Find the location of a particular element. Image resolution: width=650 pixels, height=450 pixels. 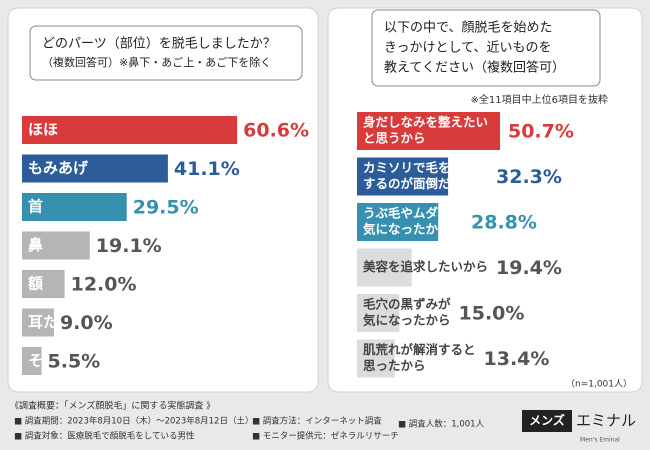

value-label: 13.4% is located at coordinates (517, 359).